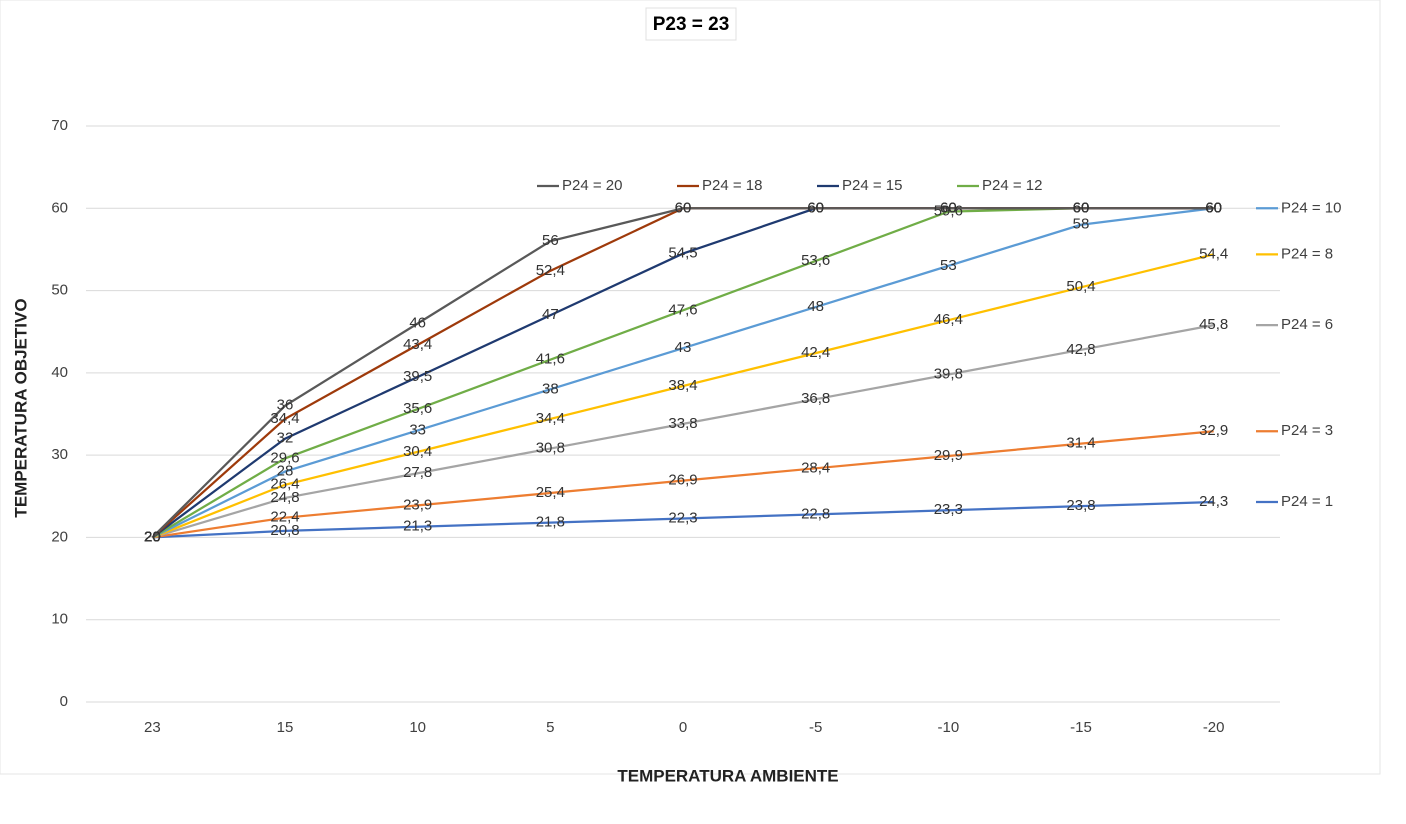  I want to click on data-label: 54,4, so click(1213, 253).